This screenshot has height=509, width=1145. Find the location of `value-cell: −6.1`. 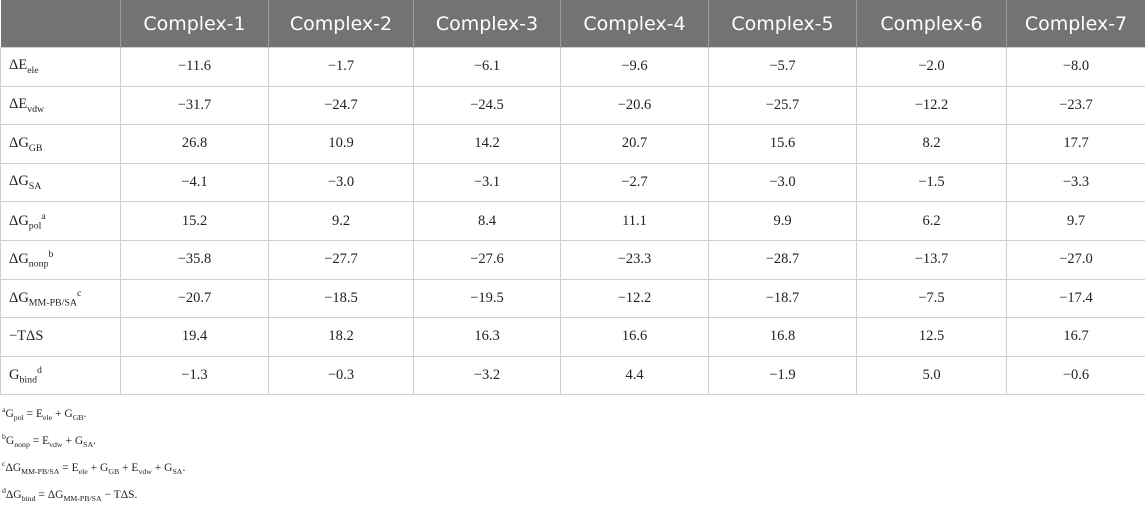

value-cell: −6.1 is located at coordinates (487, 67).